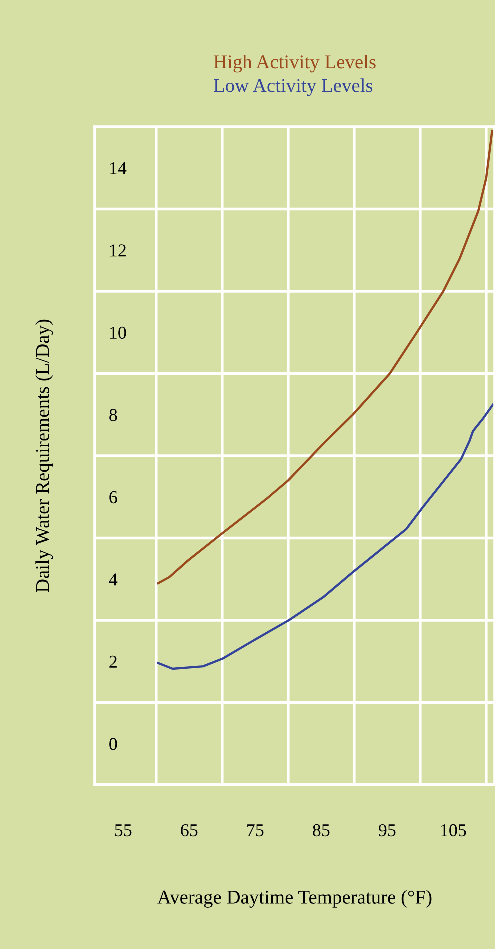 Image resolution: width=495 pixels, height=949 pixels. What do you see at coordinates (45, 456) in the screenshot?
I see `y-axis-title: Daily Water Requirements (L/Day)` at bounding box center [45, 456].